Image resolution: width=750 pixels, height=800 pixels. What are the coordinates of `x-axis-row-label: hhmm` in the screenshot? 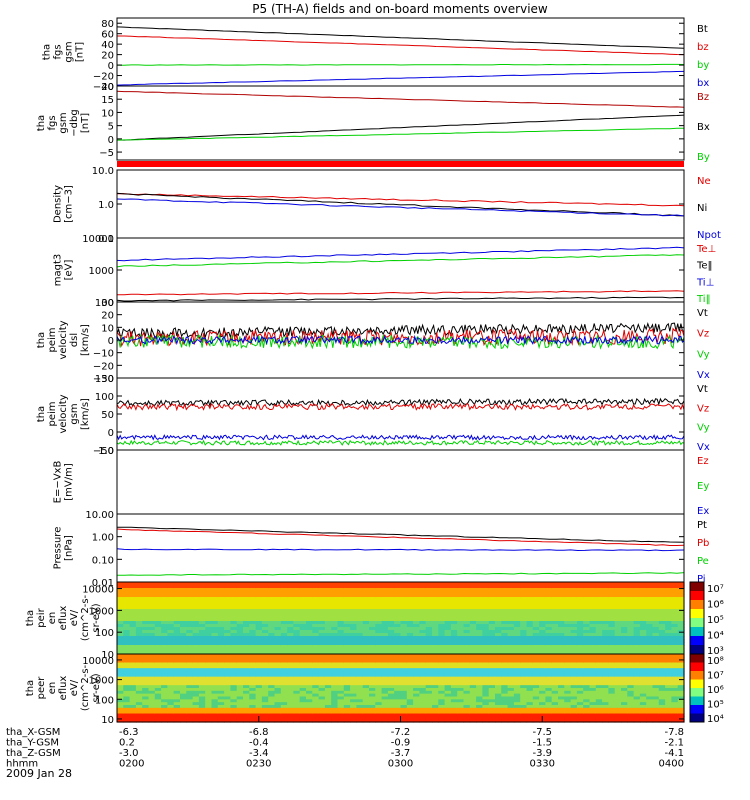 It's located at (22, 764).